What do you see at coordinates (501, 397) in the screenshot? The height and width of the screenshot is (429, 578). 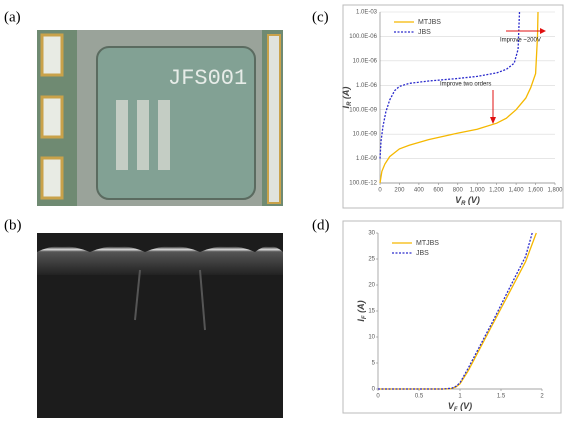 I see `x-tick-label: 1.5` at bounding box center [501, 397].